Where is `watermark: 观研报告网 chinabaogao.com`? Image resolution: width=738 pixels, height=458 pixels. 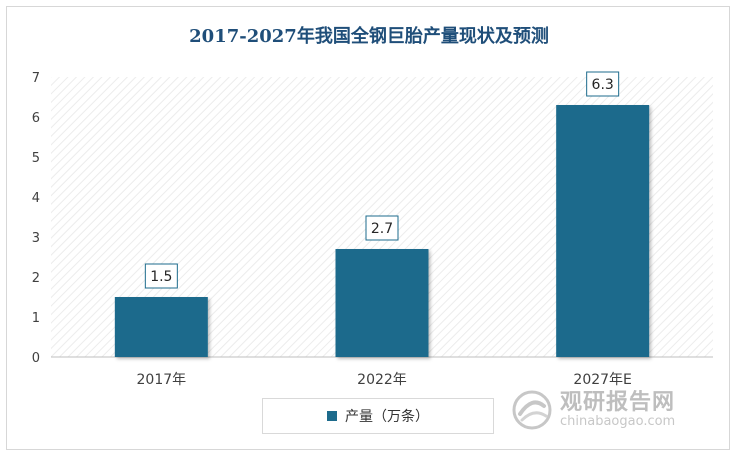 watermark: 观研报告网 chinabaogao.com is located at coordinates (610, 412).